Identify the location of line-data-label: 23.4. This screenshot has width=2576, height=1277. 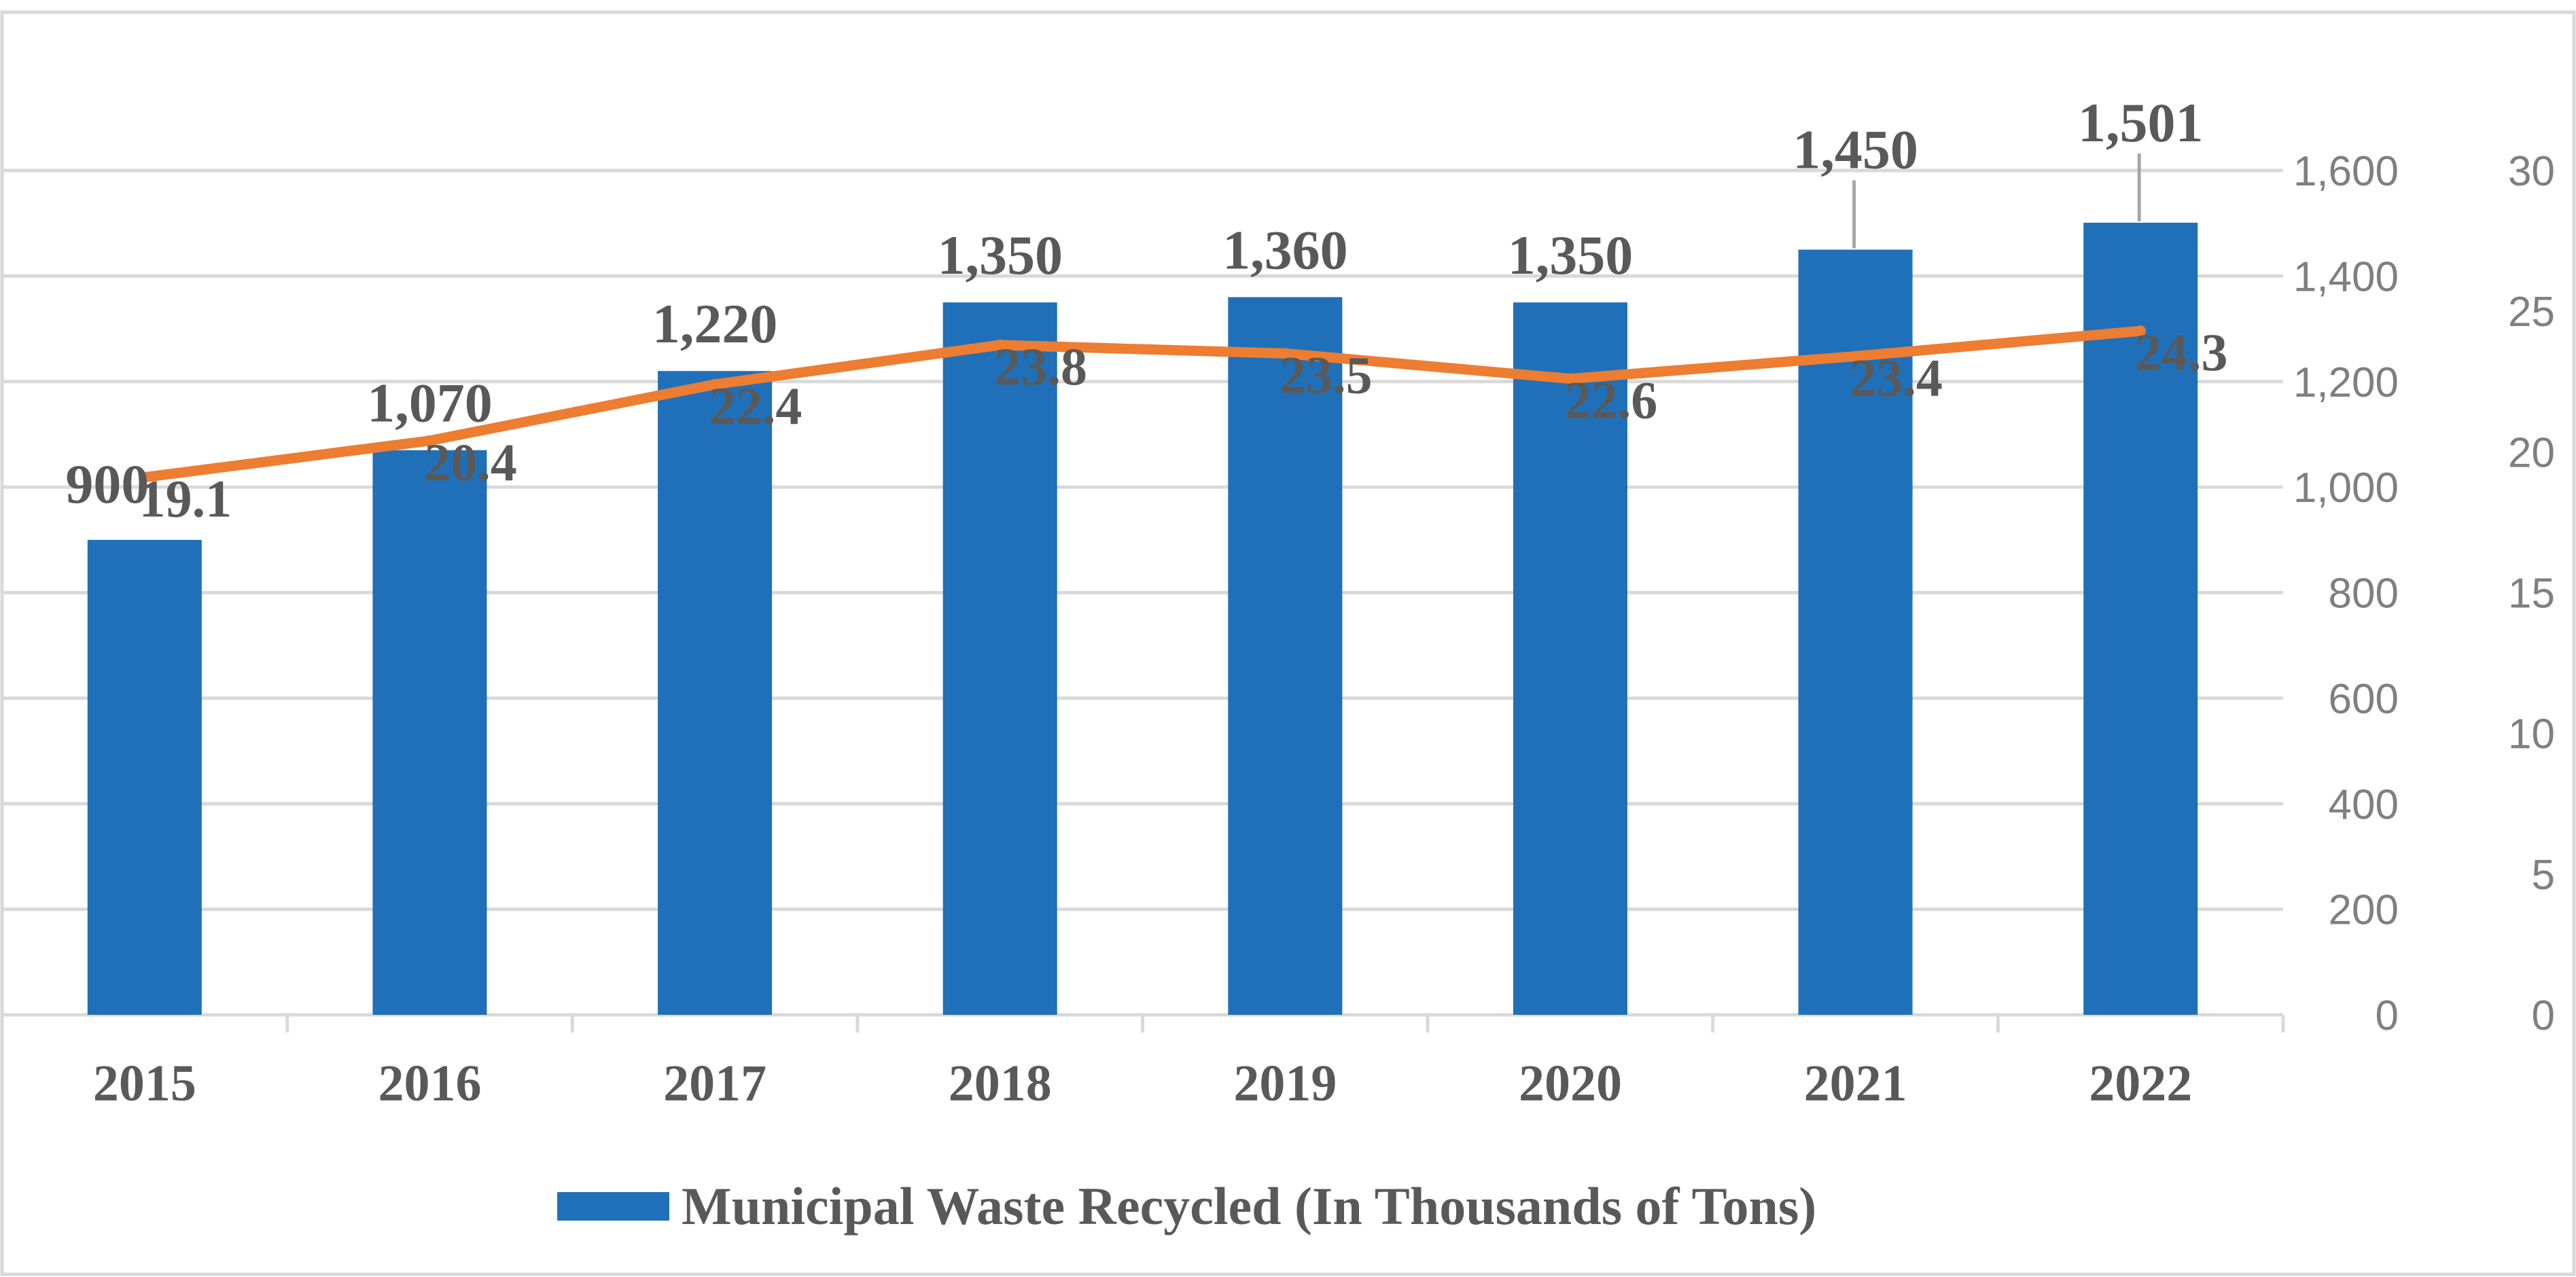
(1896, 378).